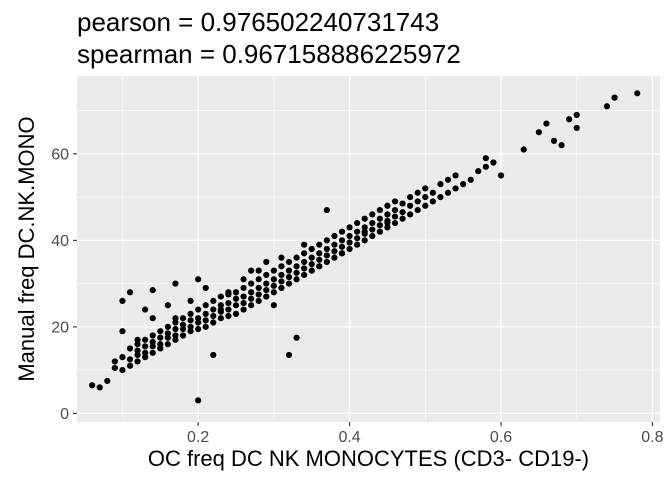 The height and width of the screenshot is (480, 672). What do you see at coordinates (60, 154) in the screenshot?
I see `y-tick-label: 60` at bounding box center [60, 154].